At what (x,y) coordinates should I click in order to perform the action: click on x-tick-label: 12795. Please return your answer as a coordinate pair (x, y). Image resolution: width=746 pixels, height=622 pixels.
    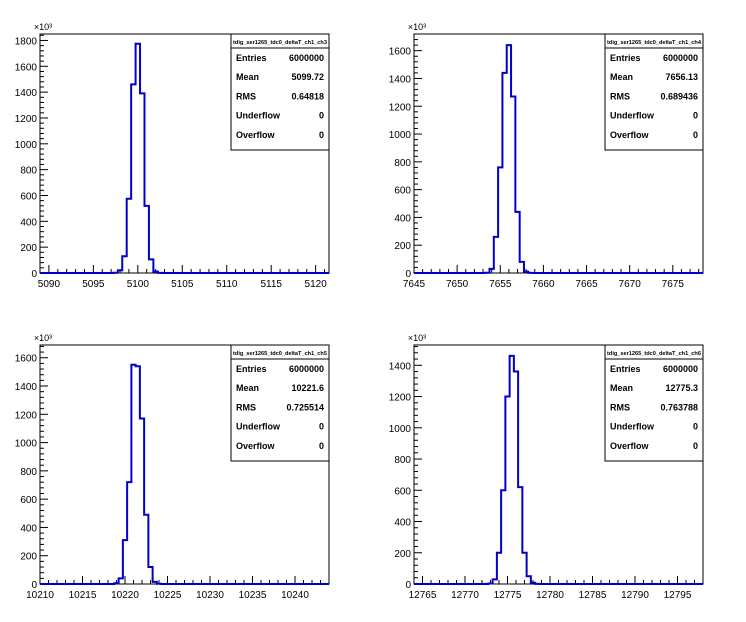
    Looking at the image, I should click on (678, 595).